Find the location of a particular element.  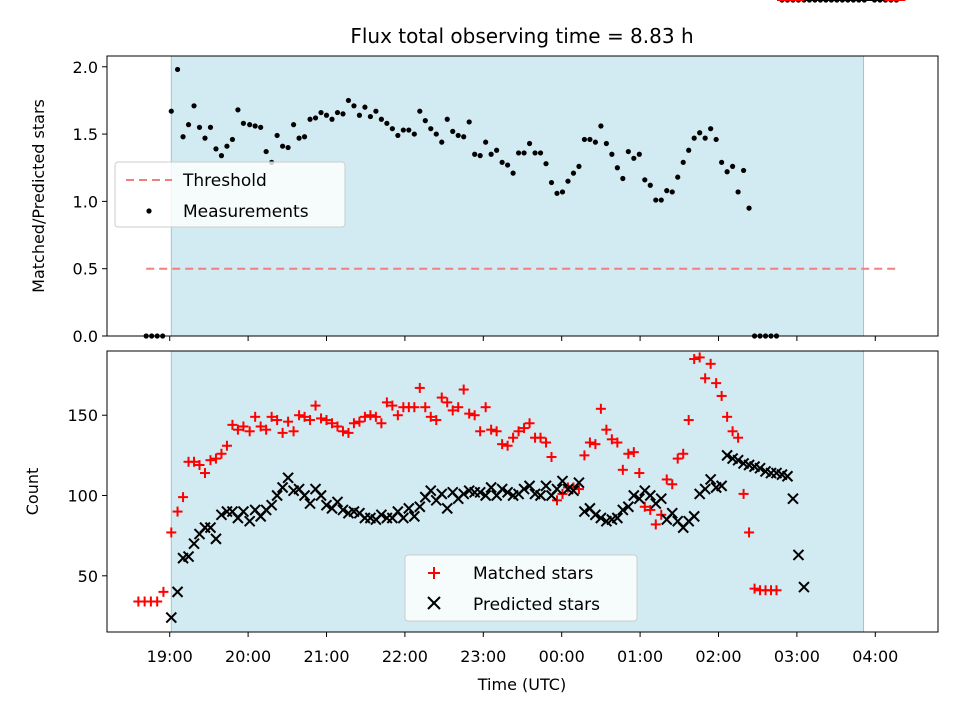

predicted-stars-legend-swatch is located at coordinates (434, 603).